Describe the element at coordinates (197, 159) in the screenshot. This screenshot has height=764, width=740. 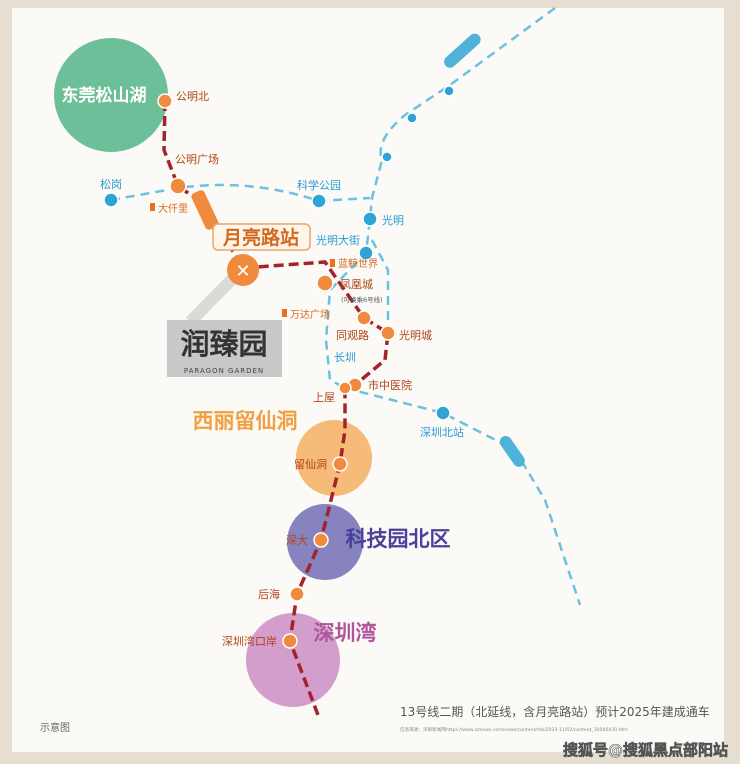
I see `station-label: 公明广场` at that location.